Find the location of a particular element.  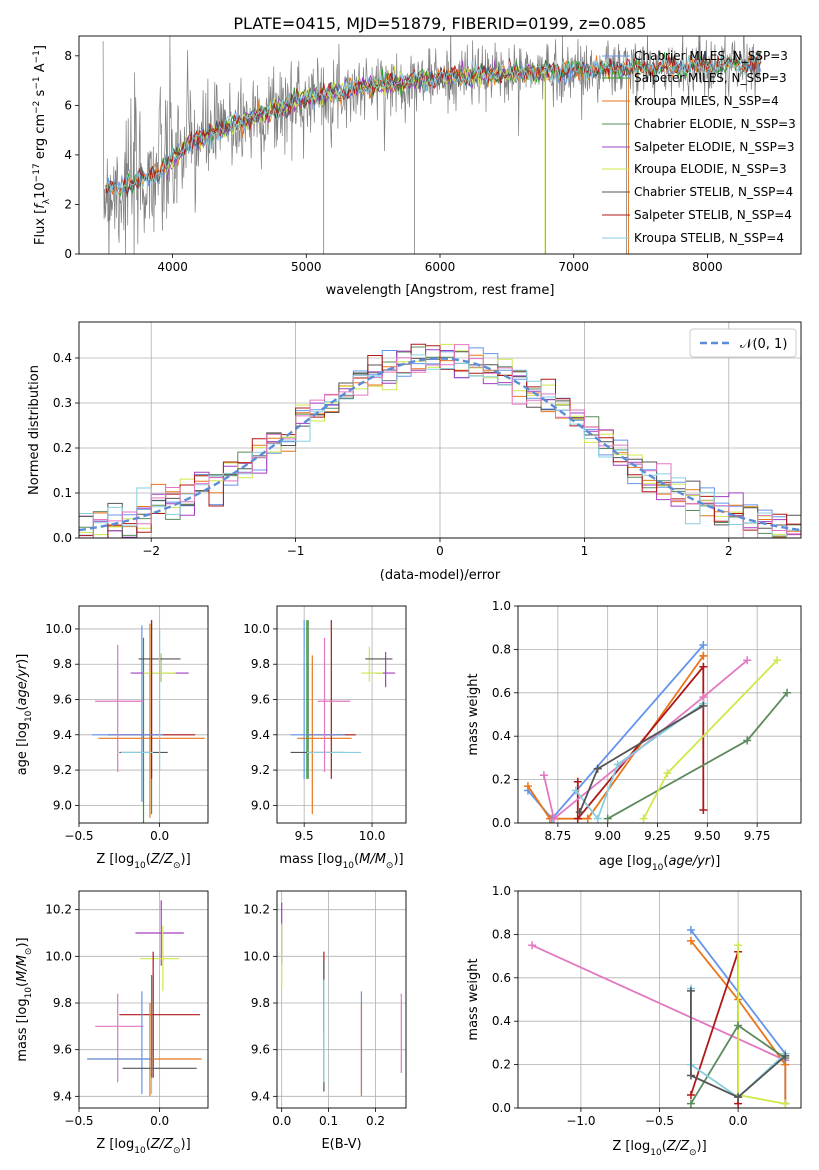

y-tick-label: 0.3 is located at coordinates (62, 403).